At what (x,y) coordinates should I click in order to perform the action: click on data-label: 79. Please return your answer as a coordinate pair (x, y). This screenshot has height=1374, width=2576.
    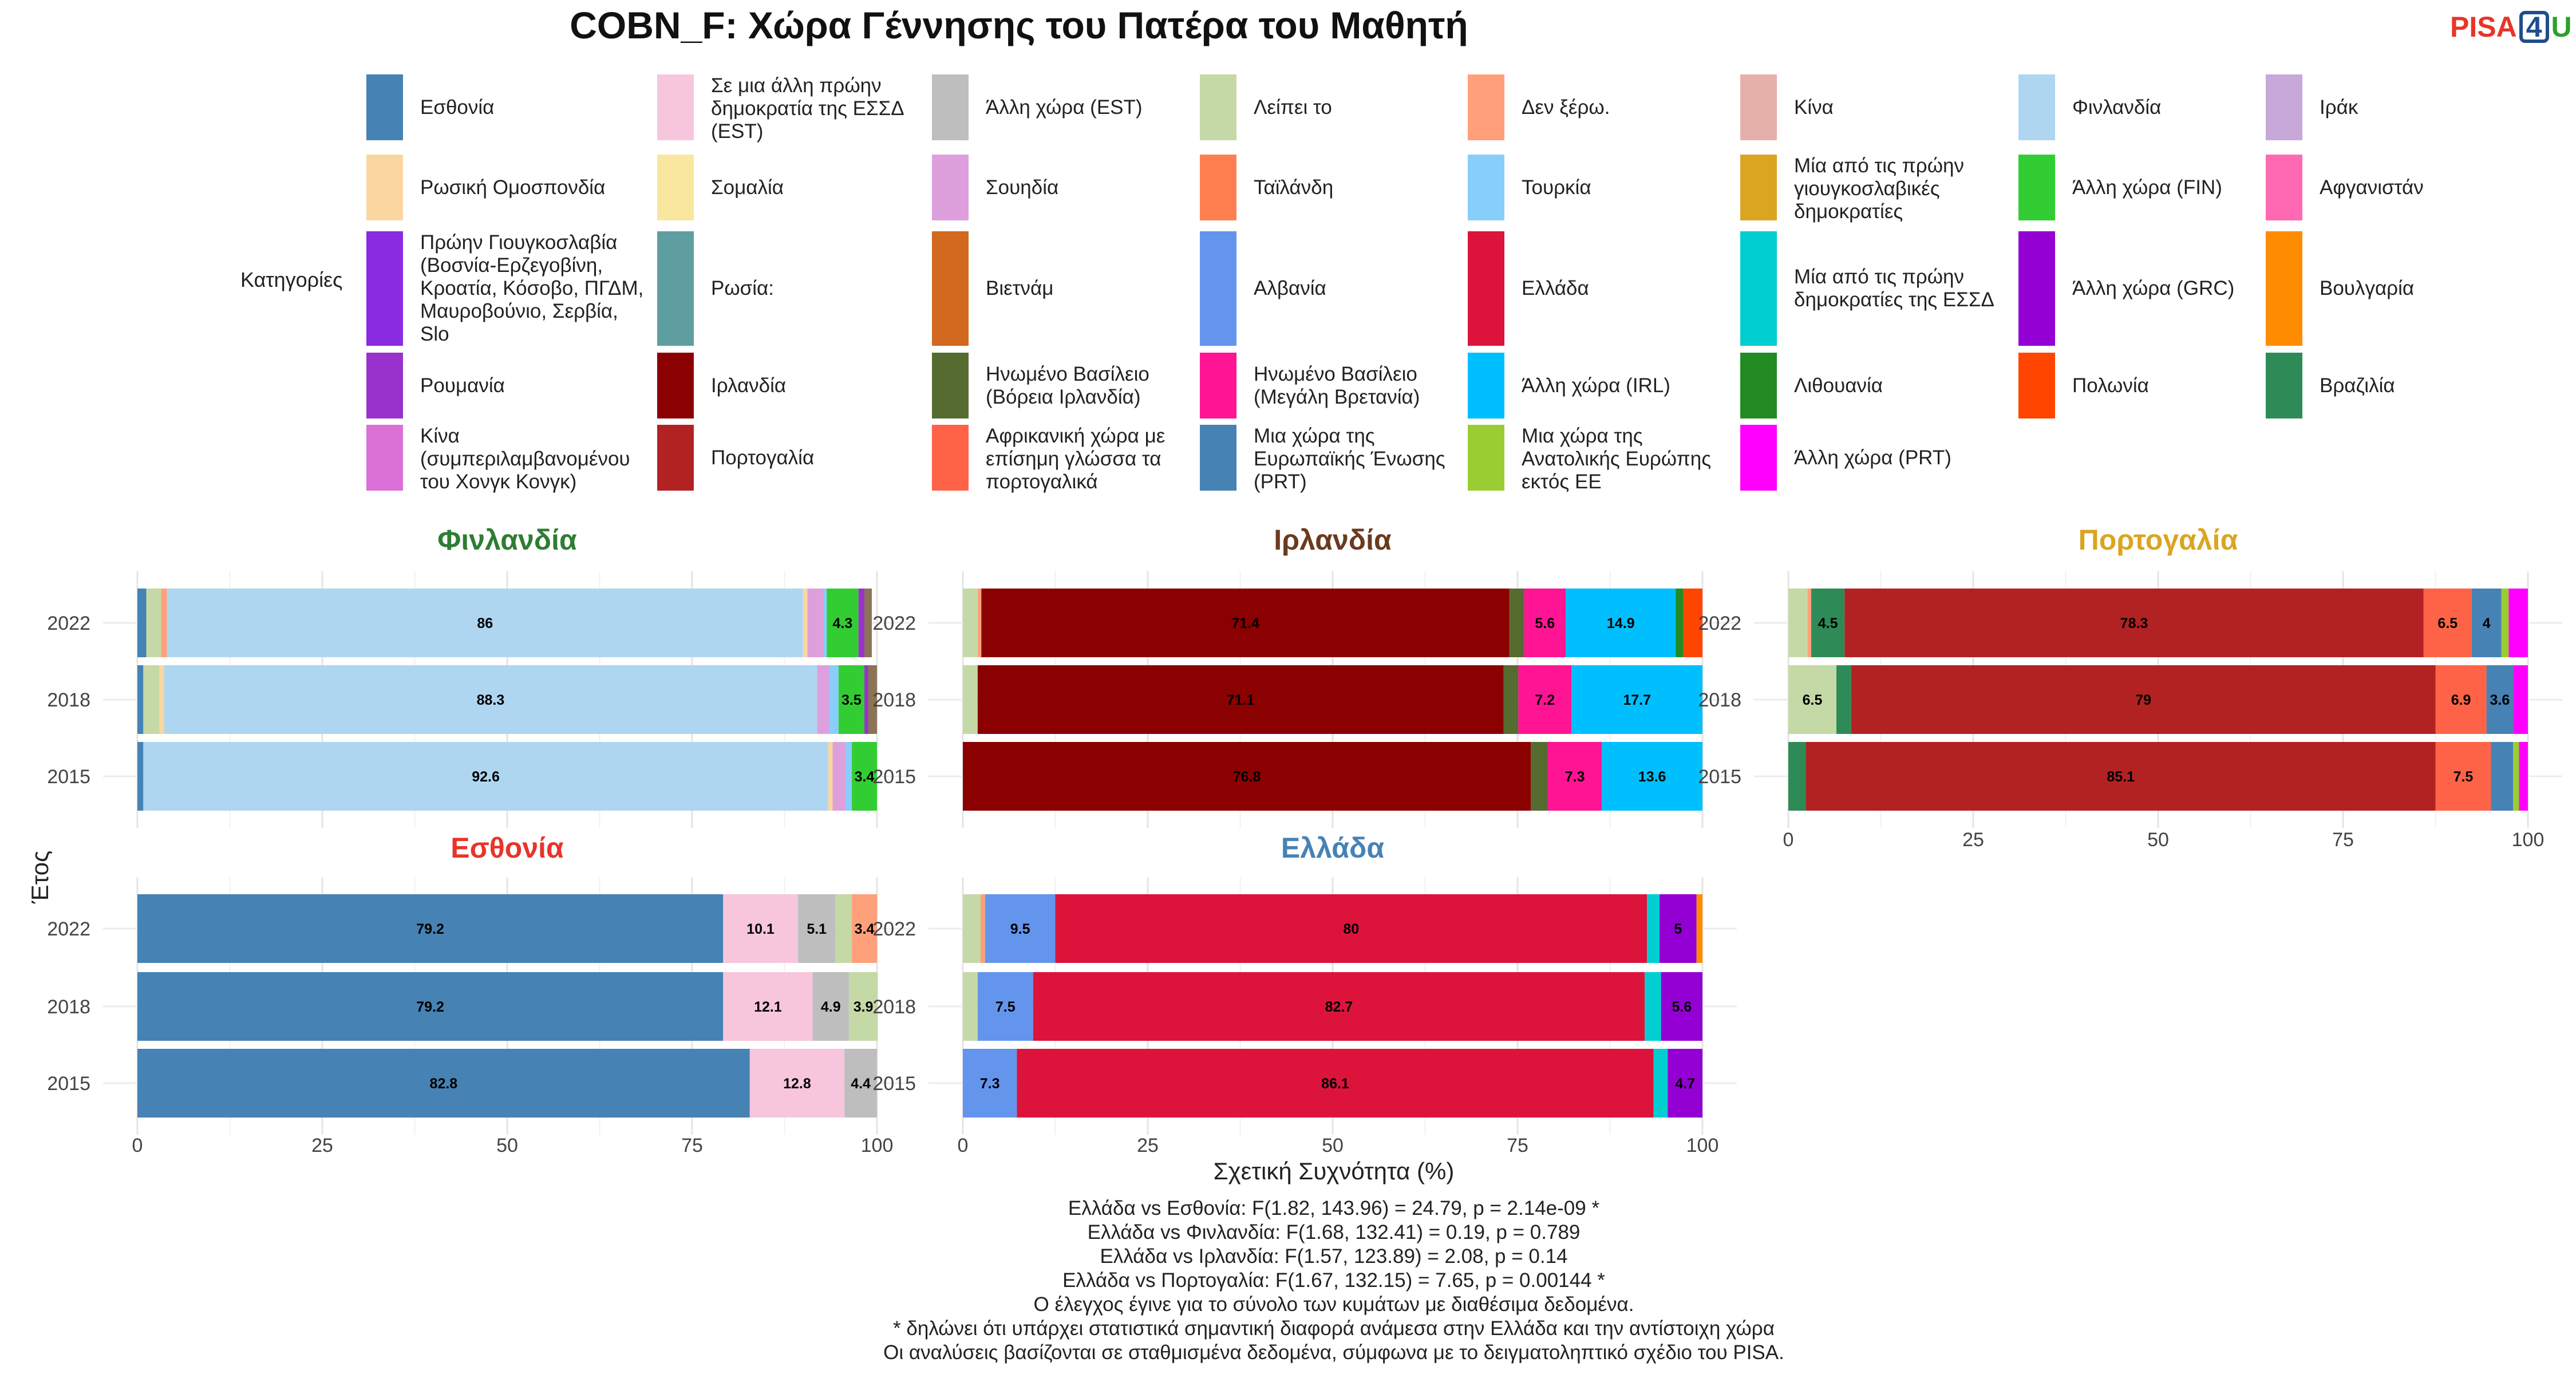
    Looking at the image, I should click on (2143, 700).